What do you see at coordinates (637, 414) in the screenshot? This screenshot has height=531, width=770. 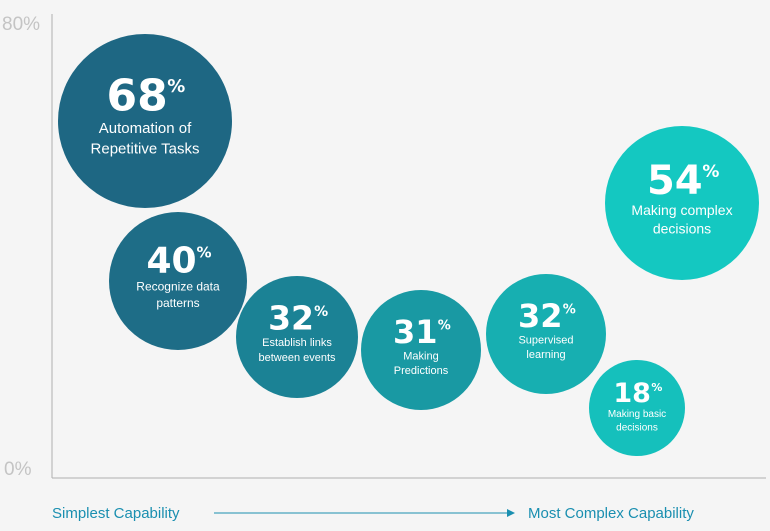 I see `bubble-label-6-0: Making basic` at bounding box center [637, 414].